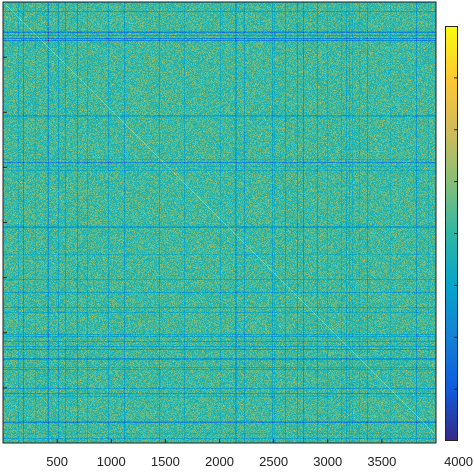 This screenshot has height=474, width=474. What do you see at coordinates (219, 461) in the screenshot?
I see `x-tick-label: 2000` at bounding box center [219, 461].